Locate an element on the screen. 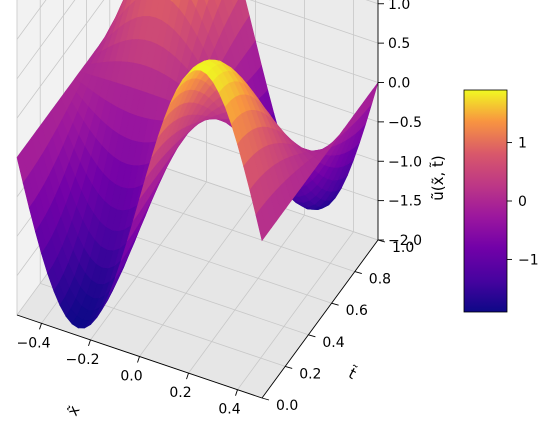 Image resolution: width=550 pixels, height=431 pixels. z-tick-label: −1.0 is located at coordinates (405, 162).